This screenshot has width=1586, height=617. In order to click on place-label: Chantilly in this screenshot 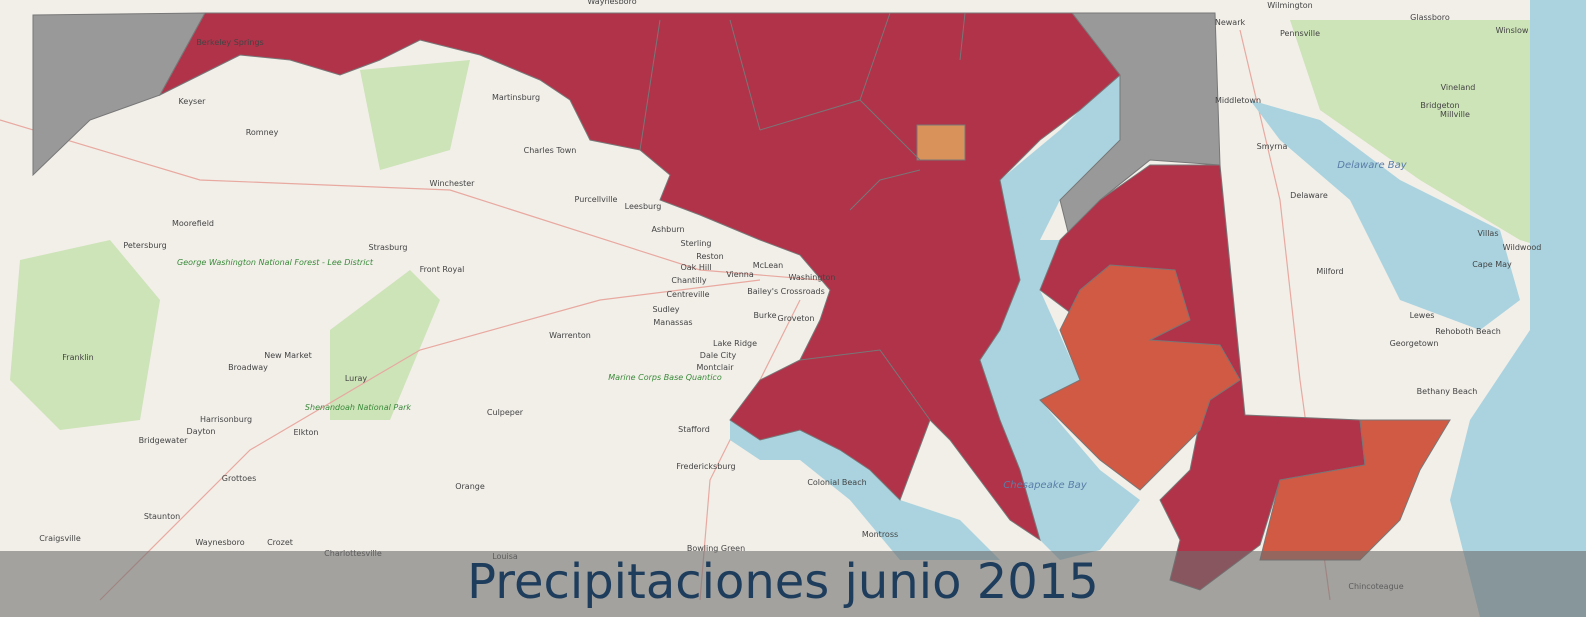, I will do `click(688, 280)`.